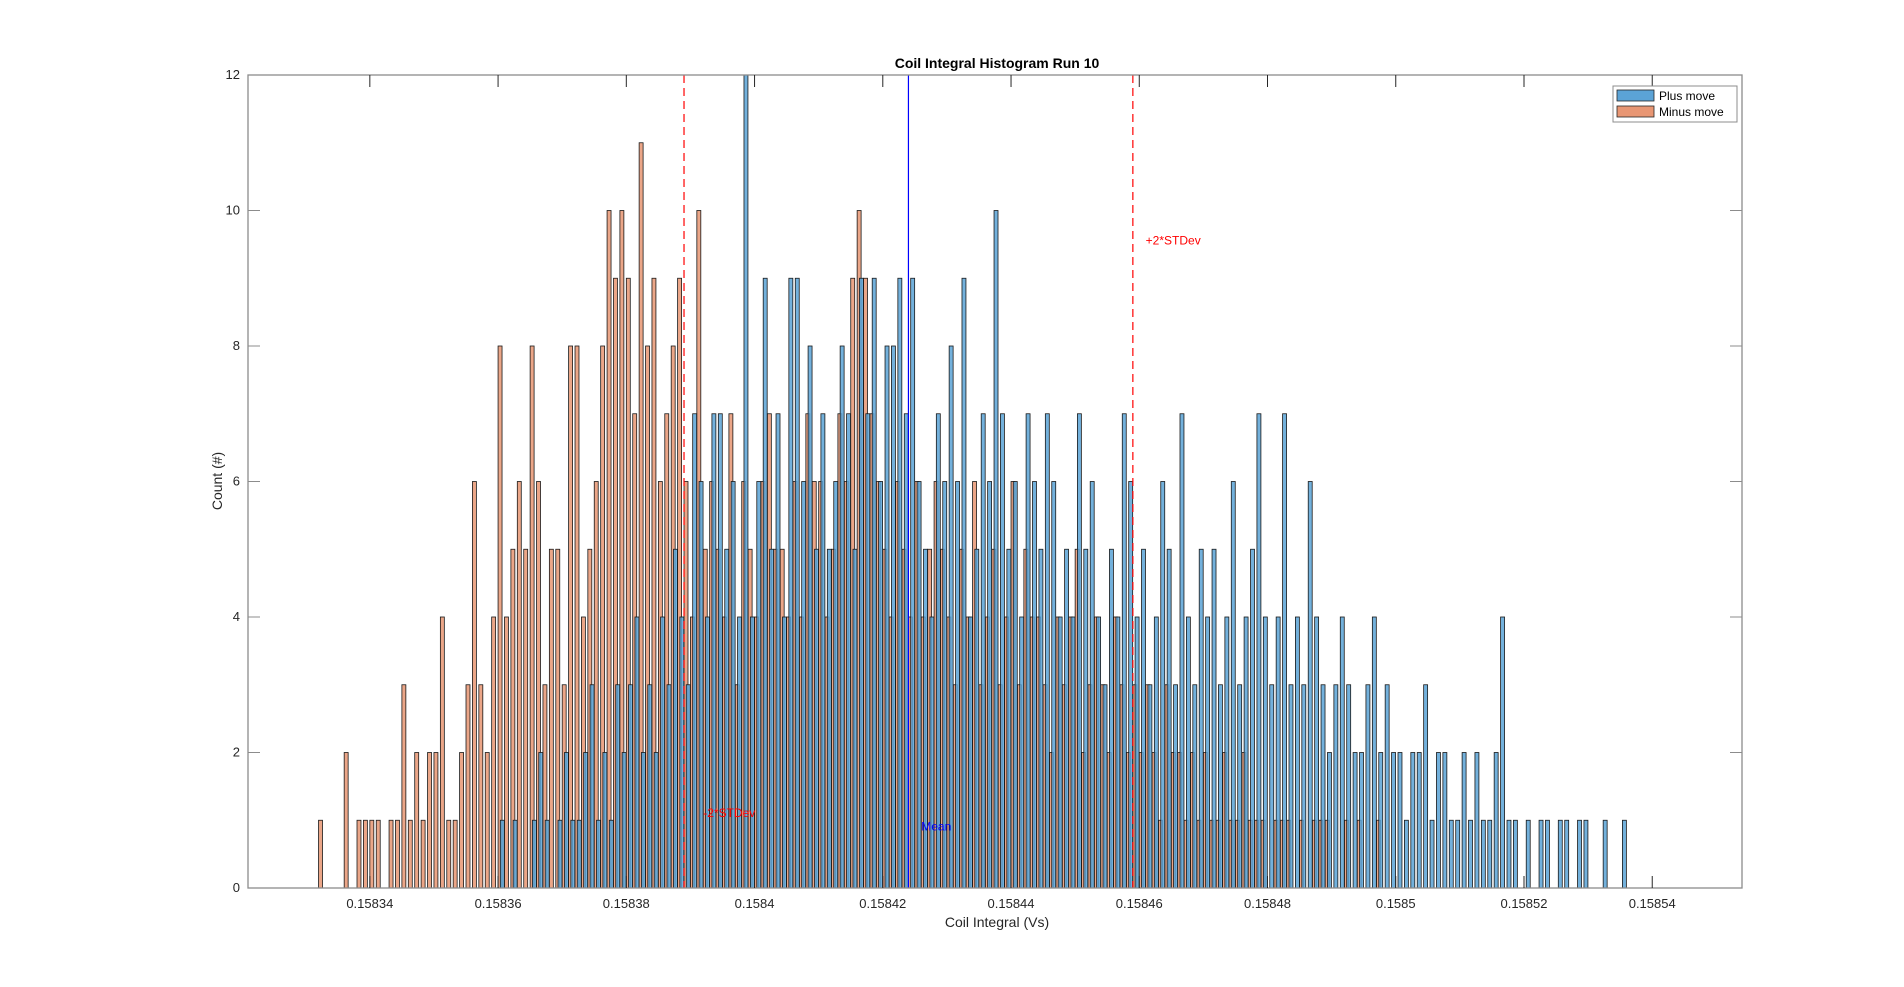 The image size is (1904, 987). What do you see at coordinates (1267, 903) in the screenshot?
I see `x-tick-label: 0.15848` at bounding box center [1267, 903].